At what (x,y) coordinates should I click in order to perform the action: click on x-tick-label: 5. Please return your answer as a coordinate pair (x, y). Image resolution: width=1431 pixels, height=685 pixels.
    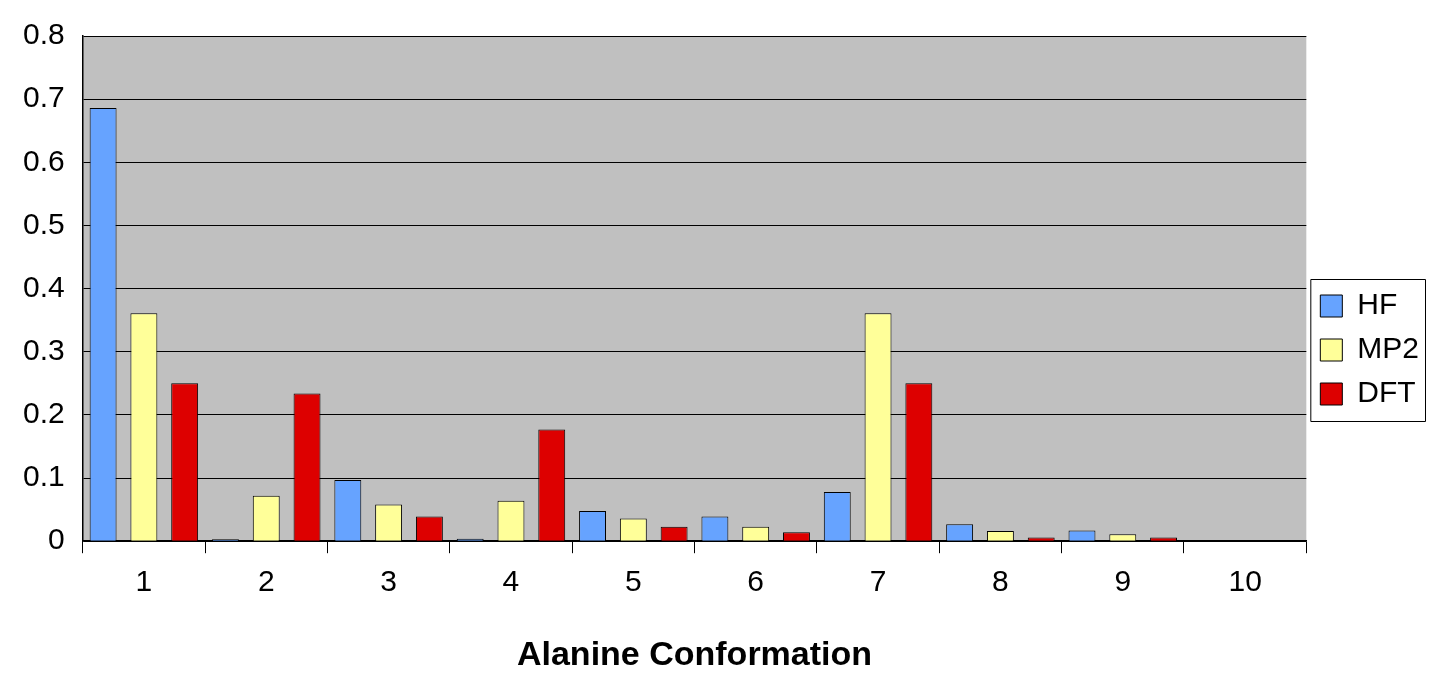
    Looking at the image, I should click on (633, 581).